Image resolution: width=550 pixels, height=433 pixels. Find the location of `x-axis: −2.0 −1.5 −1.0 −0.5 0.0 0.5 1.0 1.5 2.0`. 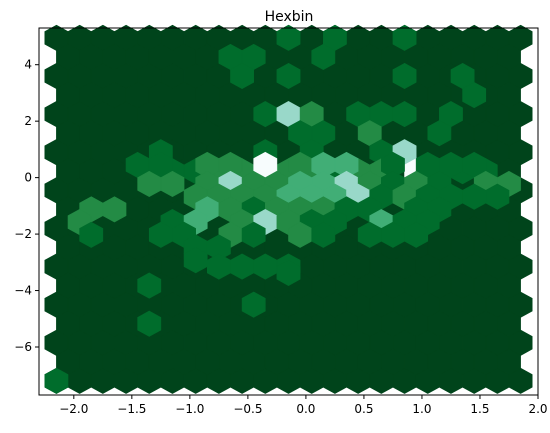

x-axis: −2.0 −1.5 −1.0 −0.5 0.0 0.5 1.0 1.5 2.0 is located at coordinates (303, 405).